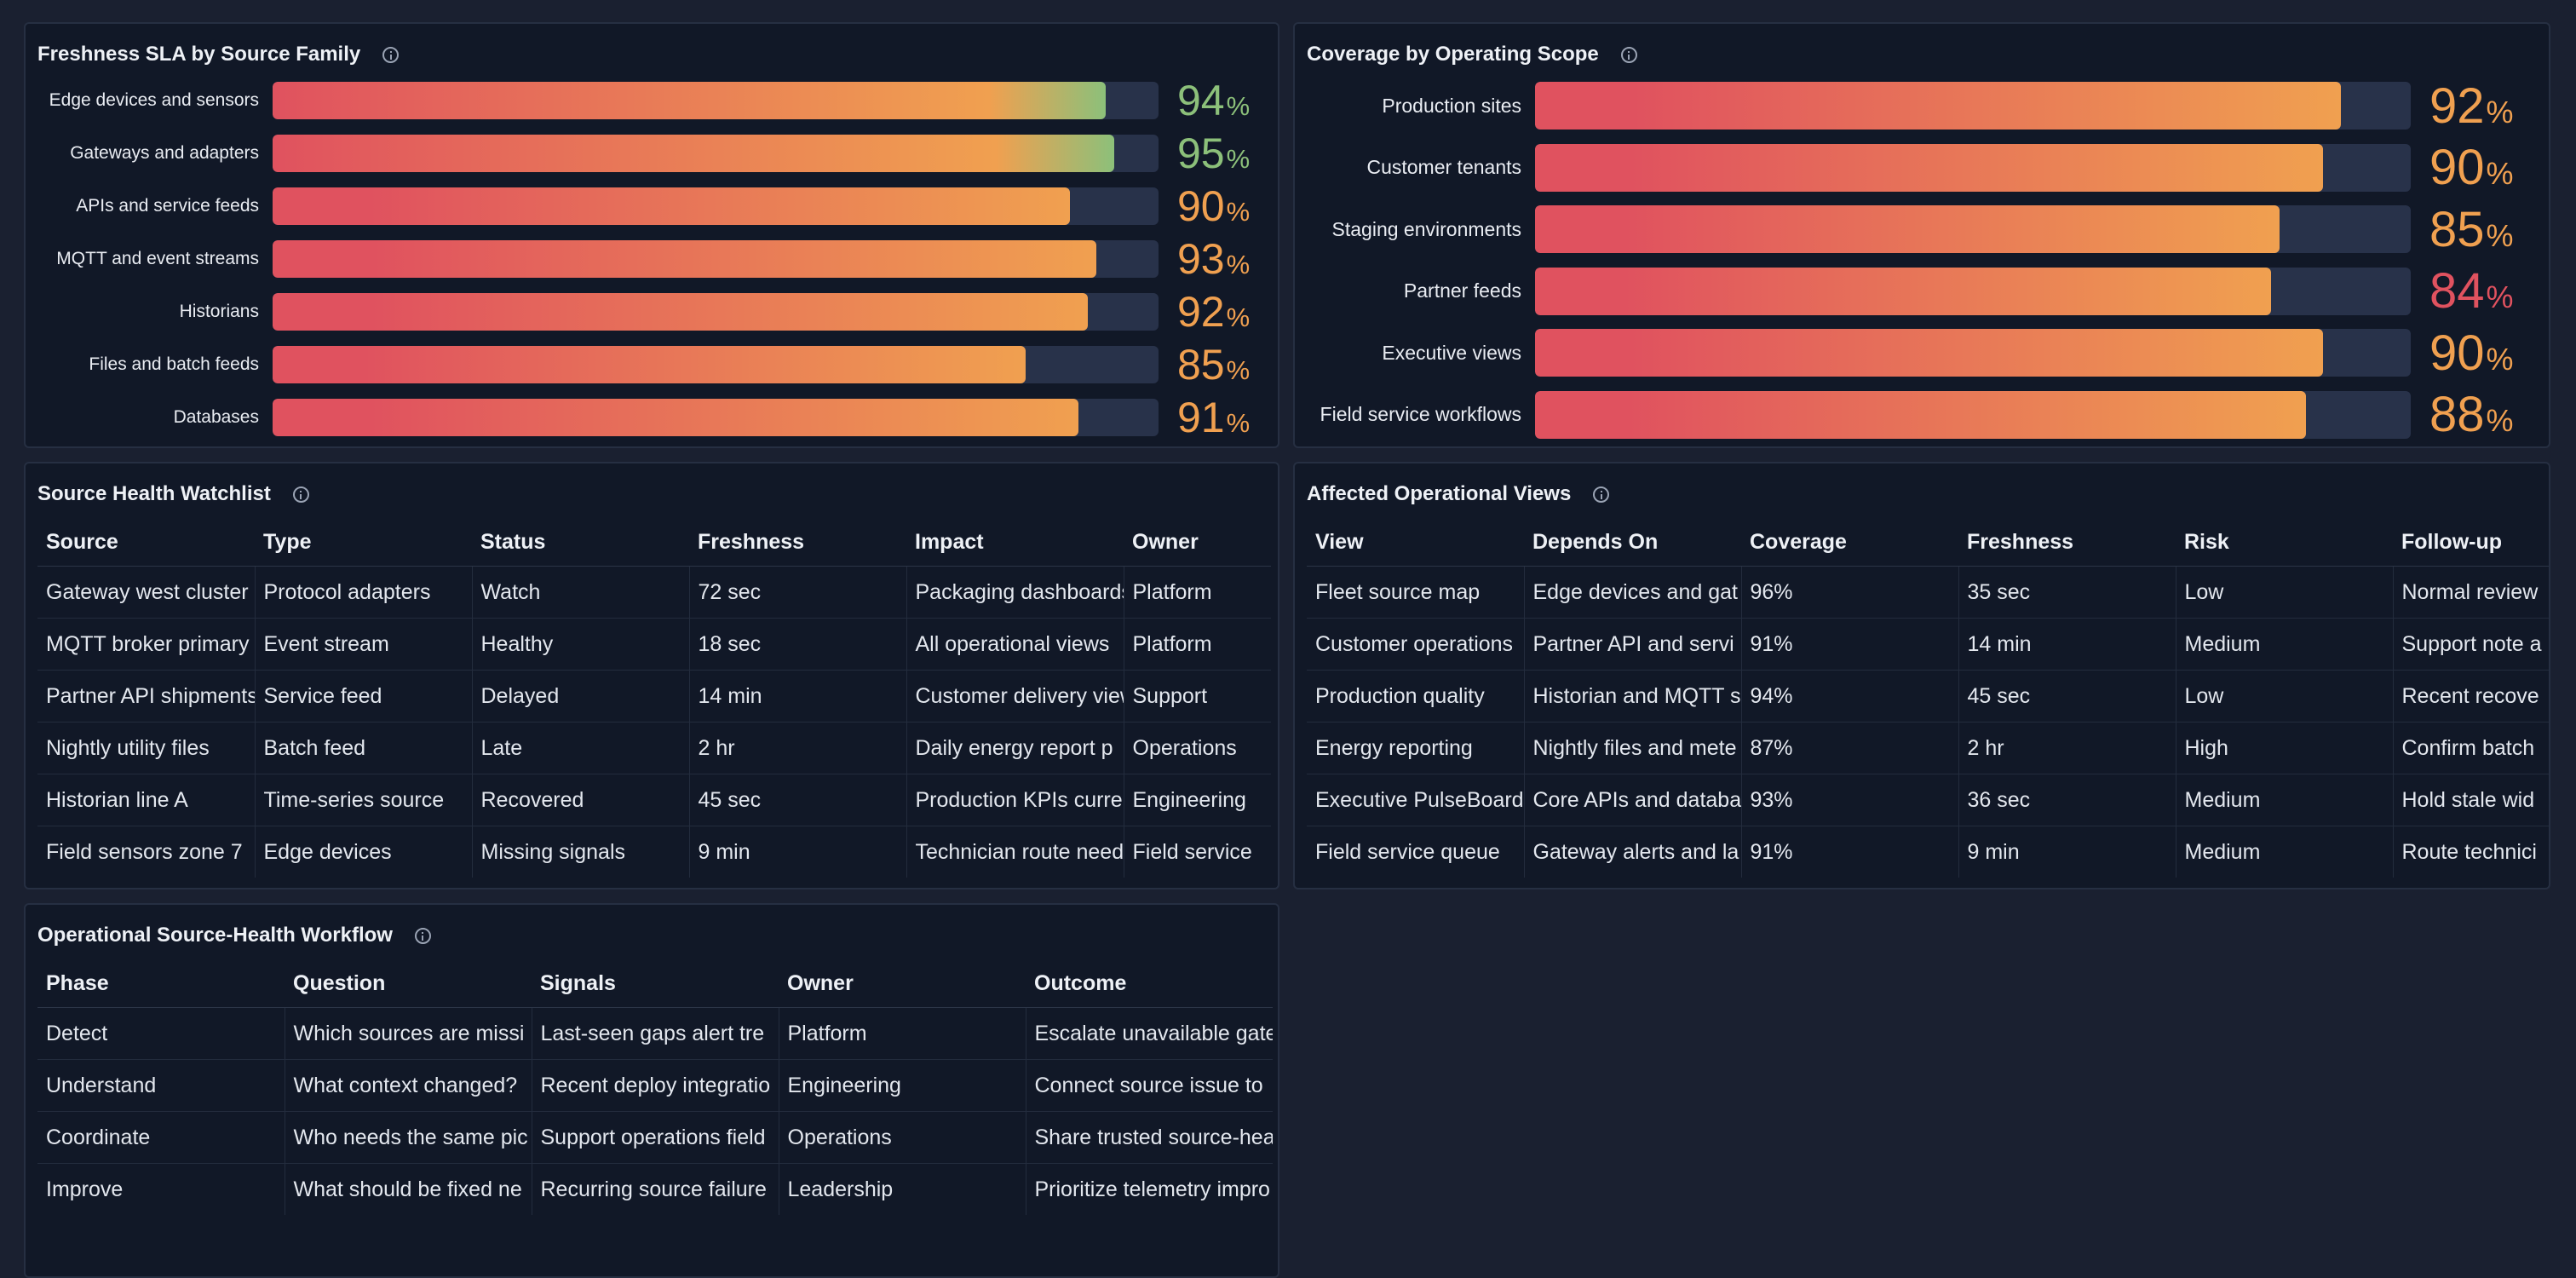 This screenshot has width=2576, height=1278. I want to click on table-cell: Late, so click(580, 748).